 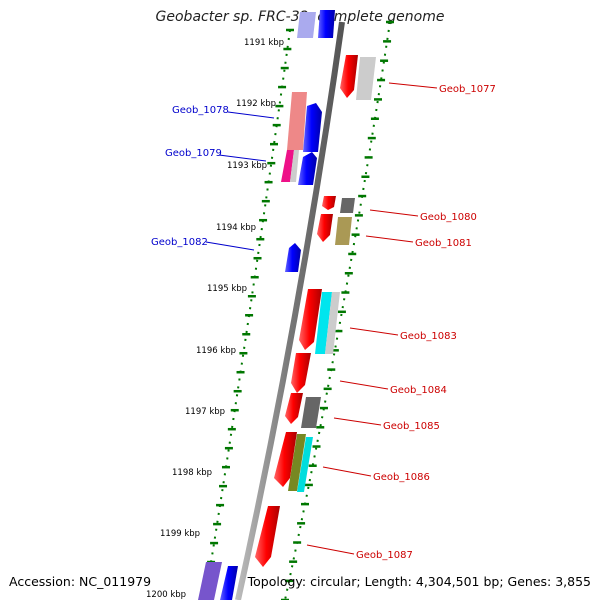 What do you see at coordinates (256, 104) in the screenshot?
I see `scale-label: 1192 kbp` at bounding box center [256, 104].